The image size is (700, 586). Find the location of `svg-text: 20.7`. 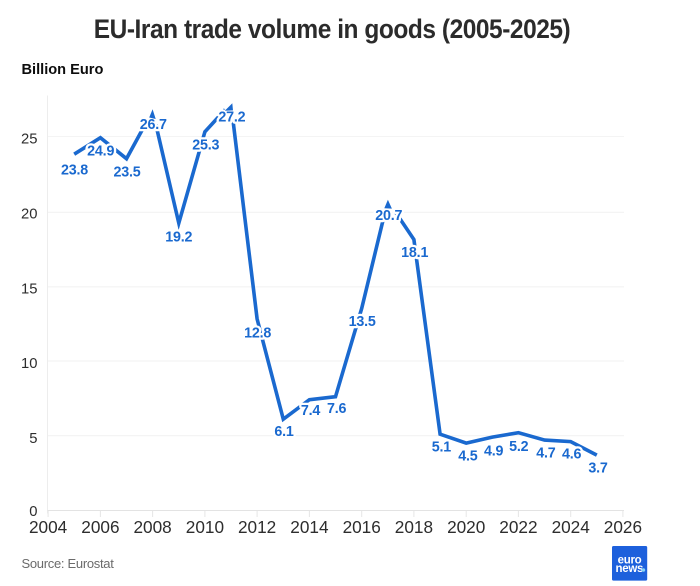

svg-text: 20.7 is located at coordinates (388, 216).